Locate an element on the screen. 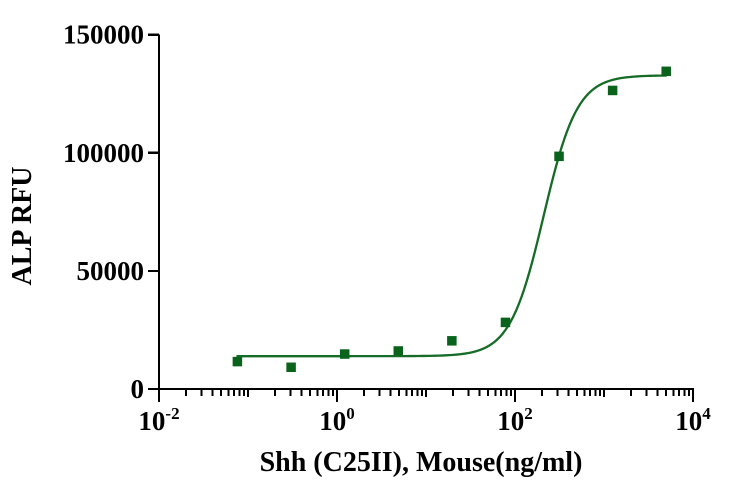 The width and height of the screenshot is (746, 491). x-tick-exponent: -2 is located at coordinates (172, 413).